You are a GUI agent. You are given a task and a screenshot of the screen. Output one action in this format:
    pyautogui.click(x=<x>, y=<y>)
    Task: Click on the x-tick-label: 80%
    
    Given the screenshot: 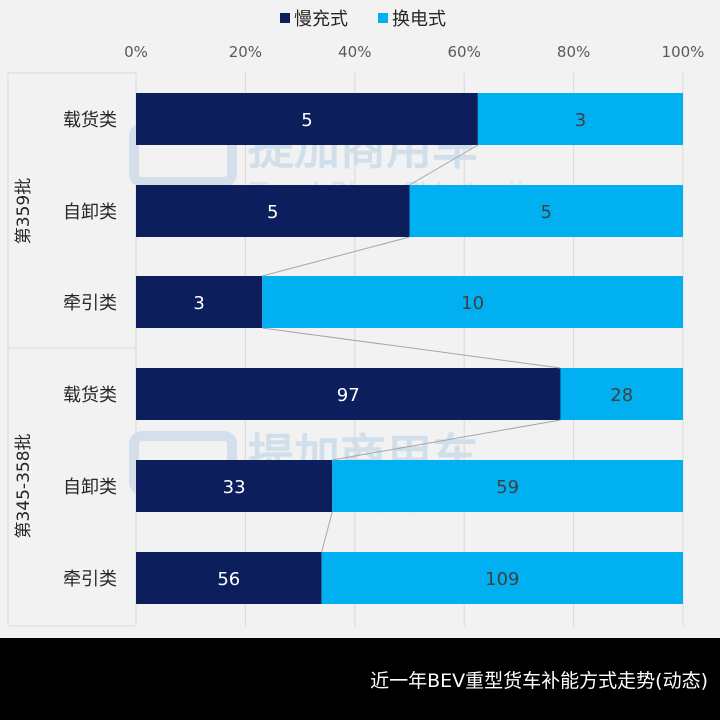 What is the action you would take?
    pyautogui.click(x=573, y=52)
    